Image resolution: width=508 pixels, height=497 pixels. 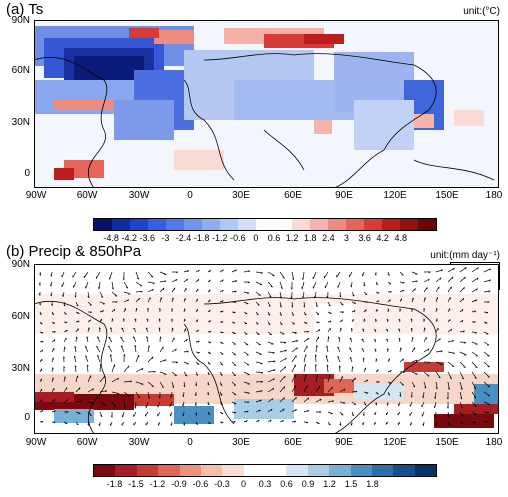 What do you see at coordinates (139, 442) in the screenshot?
I see `panel-b-x-tick: 30W` at bounding box center [139, 442].